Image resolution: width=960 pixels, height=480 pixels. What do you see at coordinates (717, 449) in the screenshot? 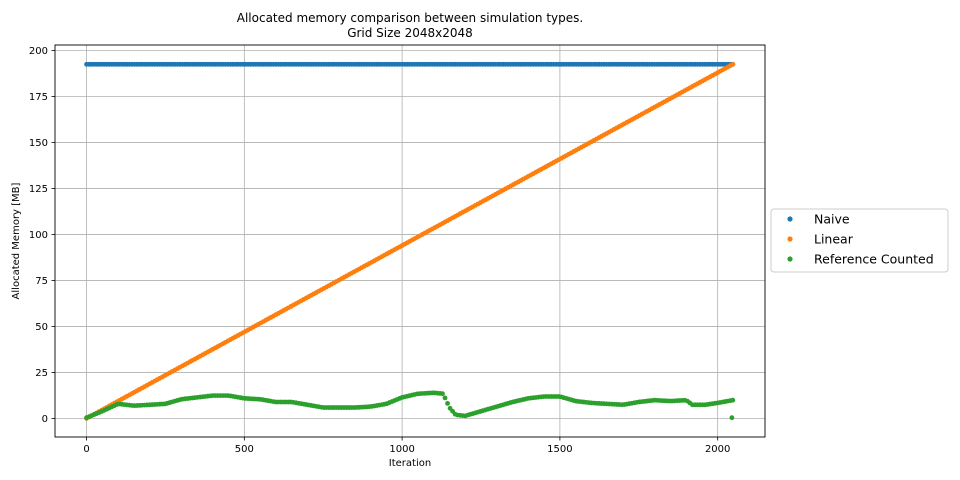
I see `x-tick-label: 2000` at bounding box center [717, 449].